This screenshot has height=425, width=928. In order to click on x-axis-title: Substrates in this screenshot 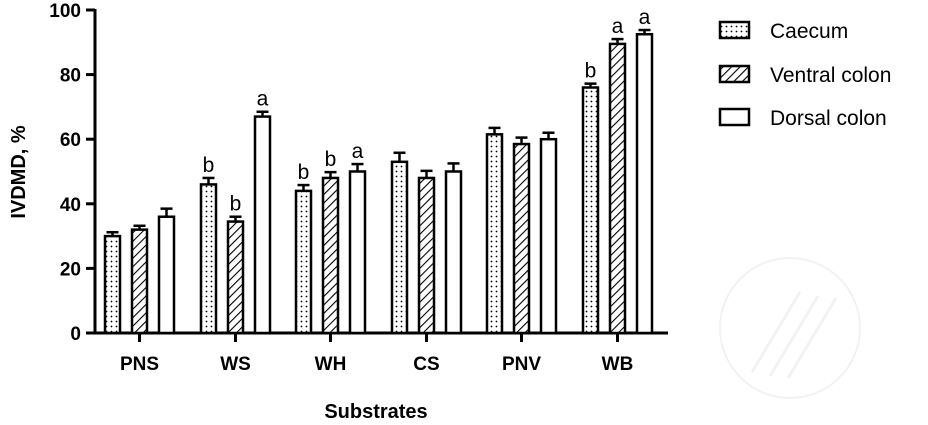, I will do `click(375, 412)`.